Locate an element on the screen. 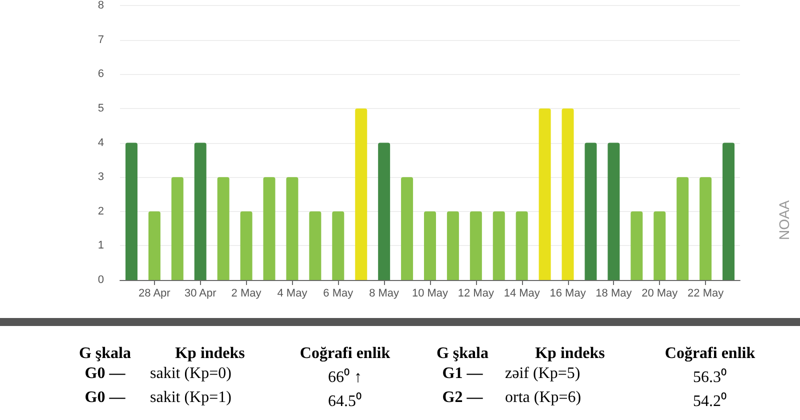 This screenshot has width=800, height=420. text: G1 — is located at coordinates (462, 374).